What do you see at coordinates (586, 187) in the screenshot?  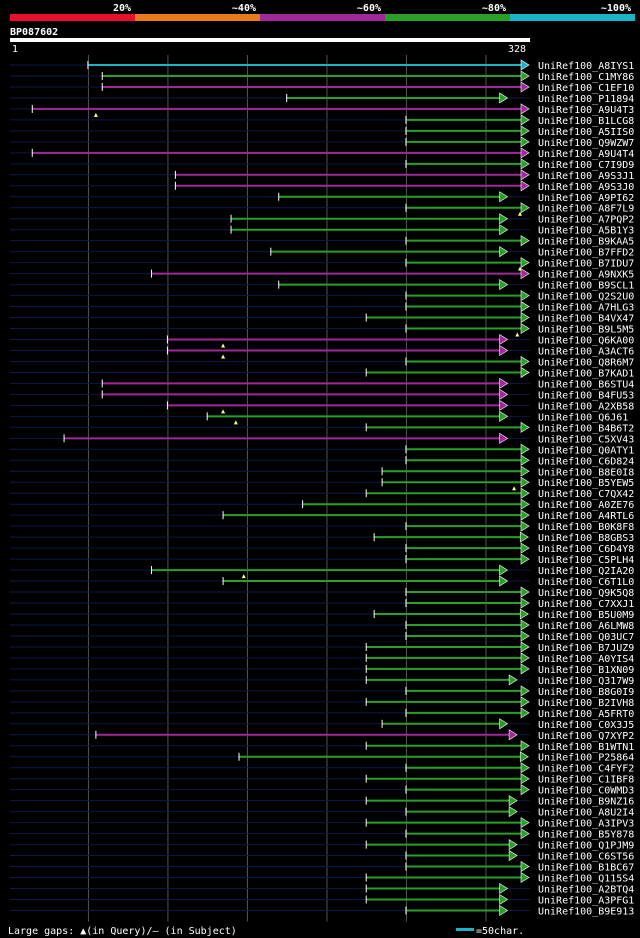 I see `hit-label: UniRef100_A9S3J0` at bounding box center [586, 187].